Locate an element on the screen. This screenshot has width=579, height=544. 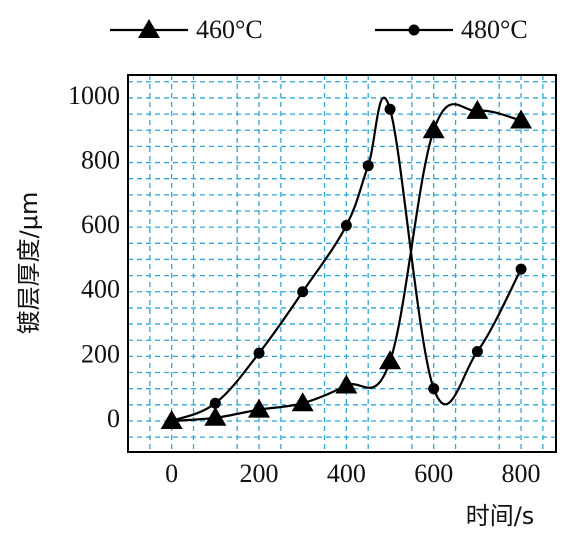
legend-label: 480°C is located at coordinates (494, 29).